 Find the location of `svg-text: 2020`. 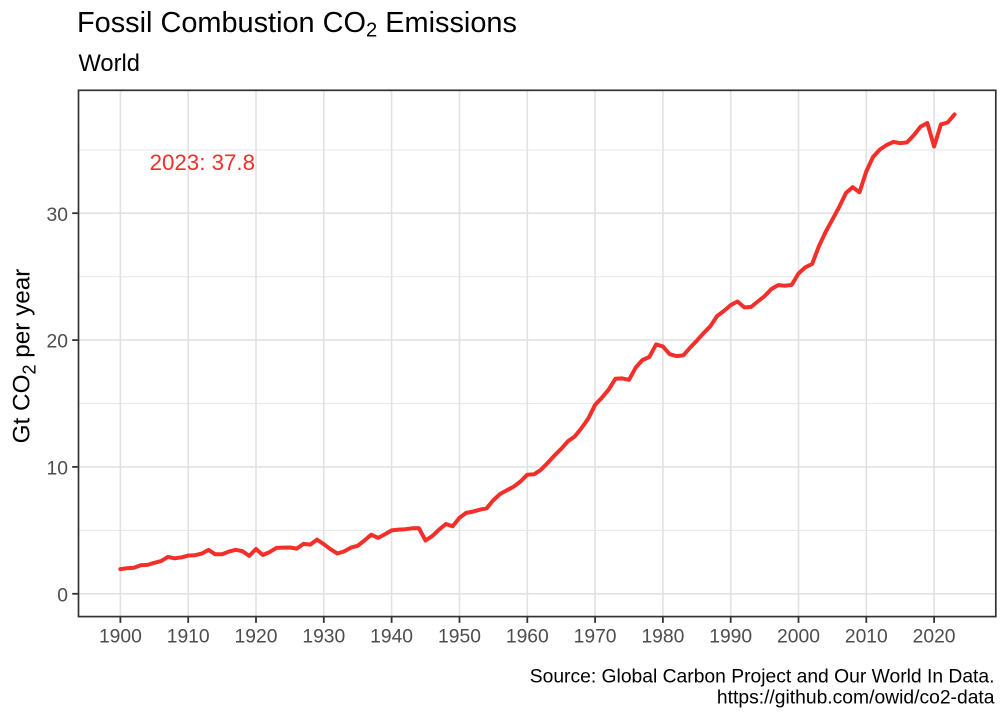

svg-text: 2020 is located at coordinates (934, 636).